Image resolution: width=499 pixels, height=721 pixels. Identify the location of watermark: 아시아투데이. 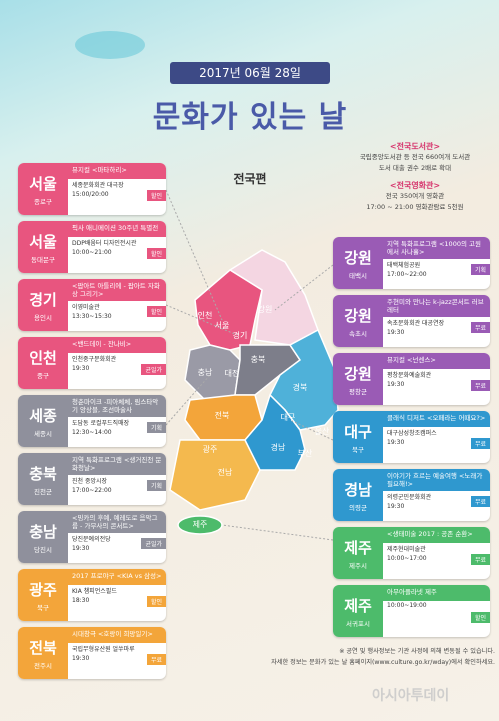
(411, 696).